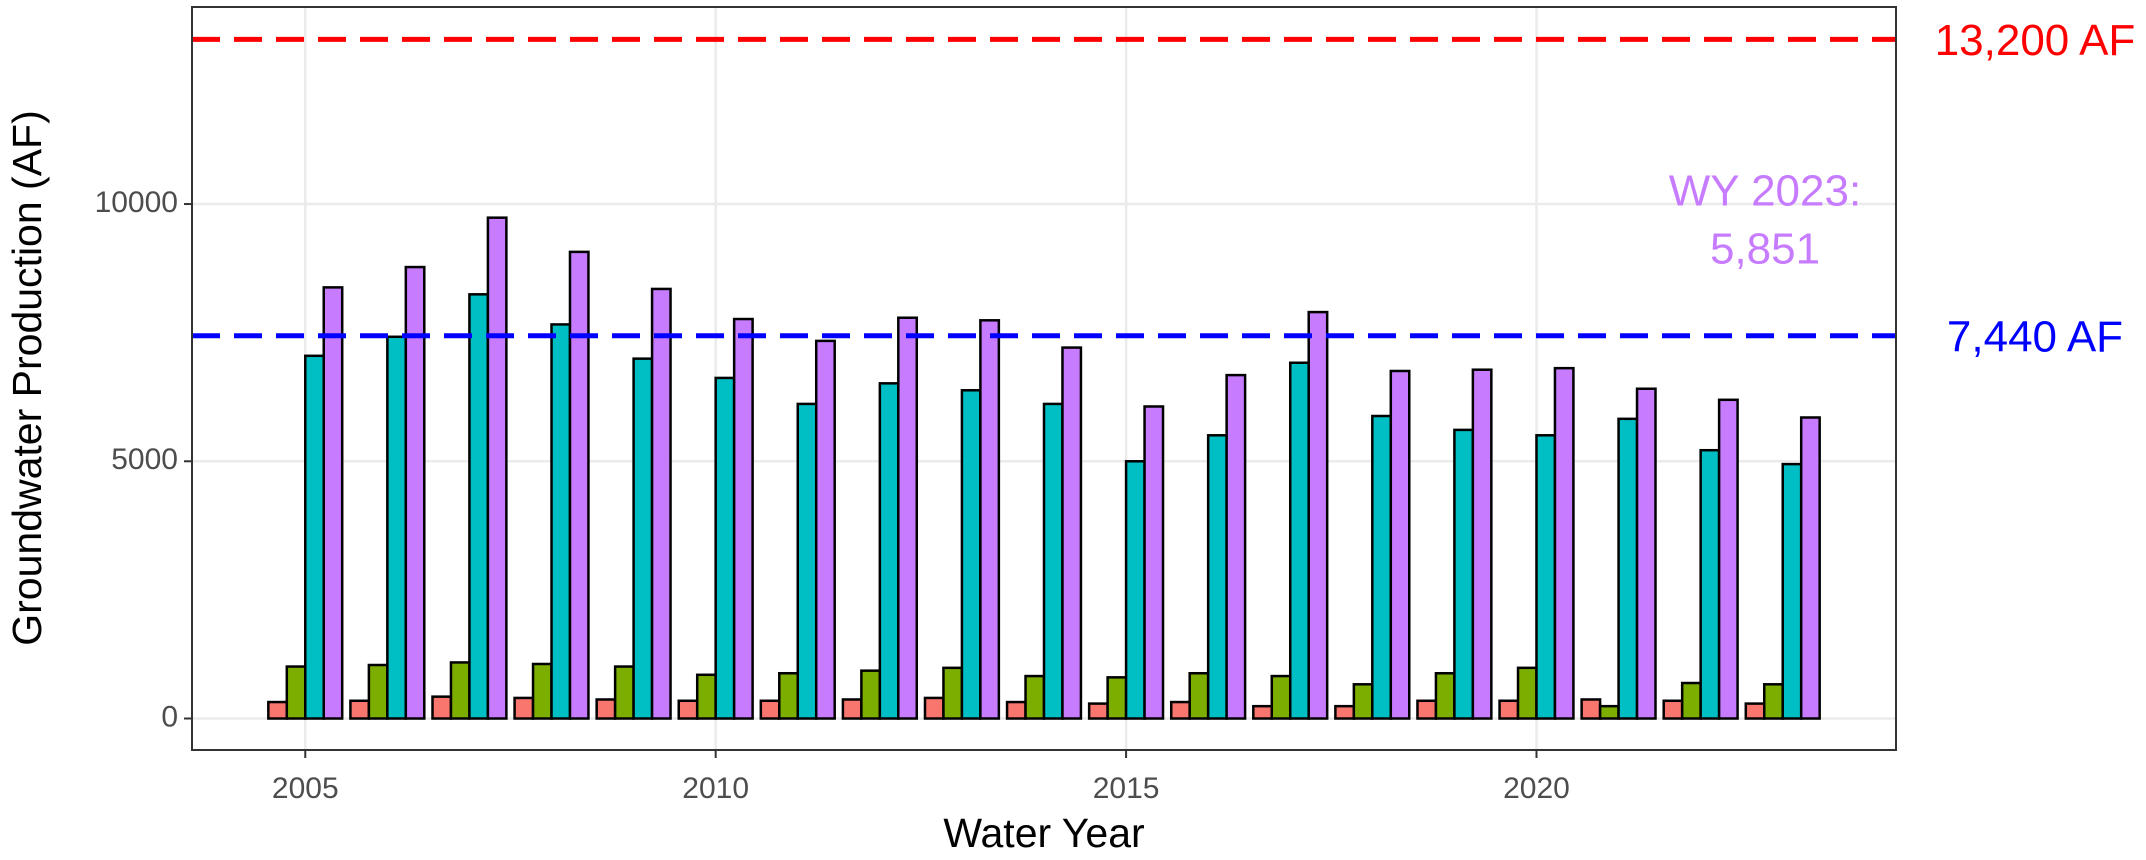 Image resolution: width=2146 pixels, height=860 pixels. Describe the element at coordinates (144, 459) in the screenshot. I see `y-tick-label: 5000` at that location.